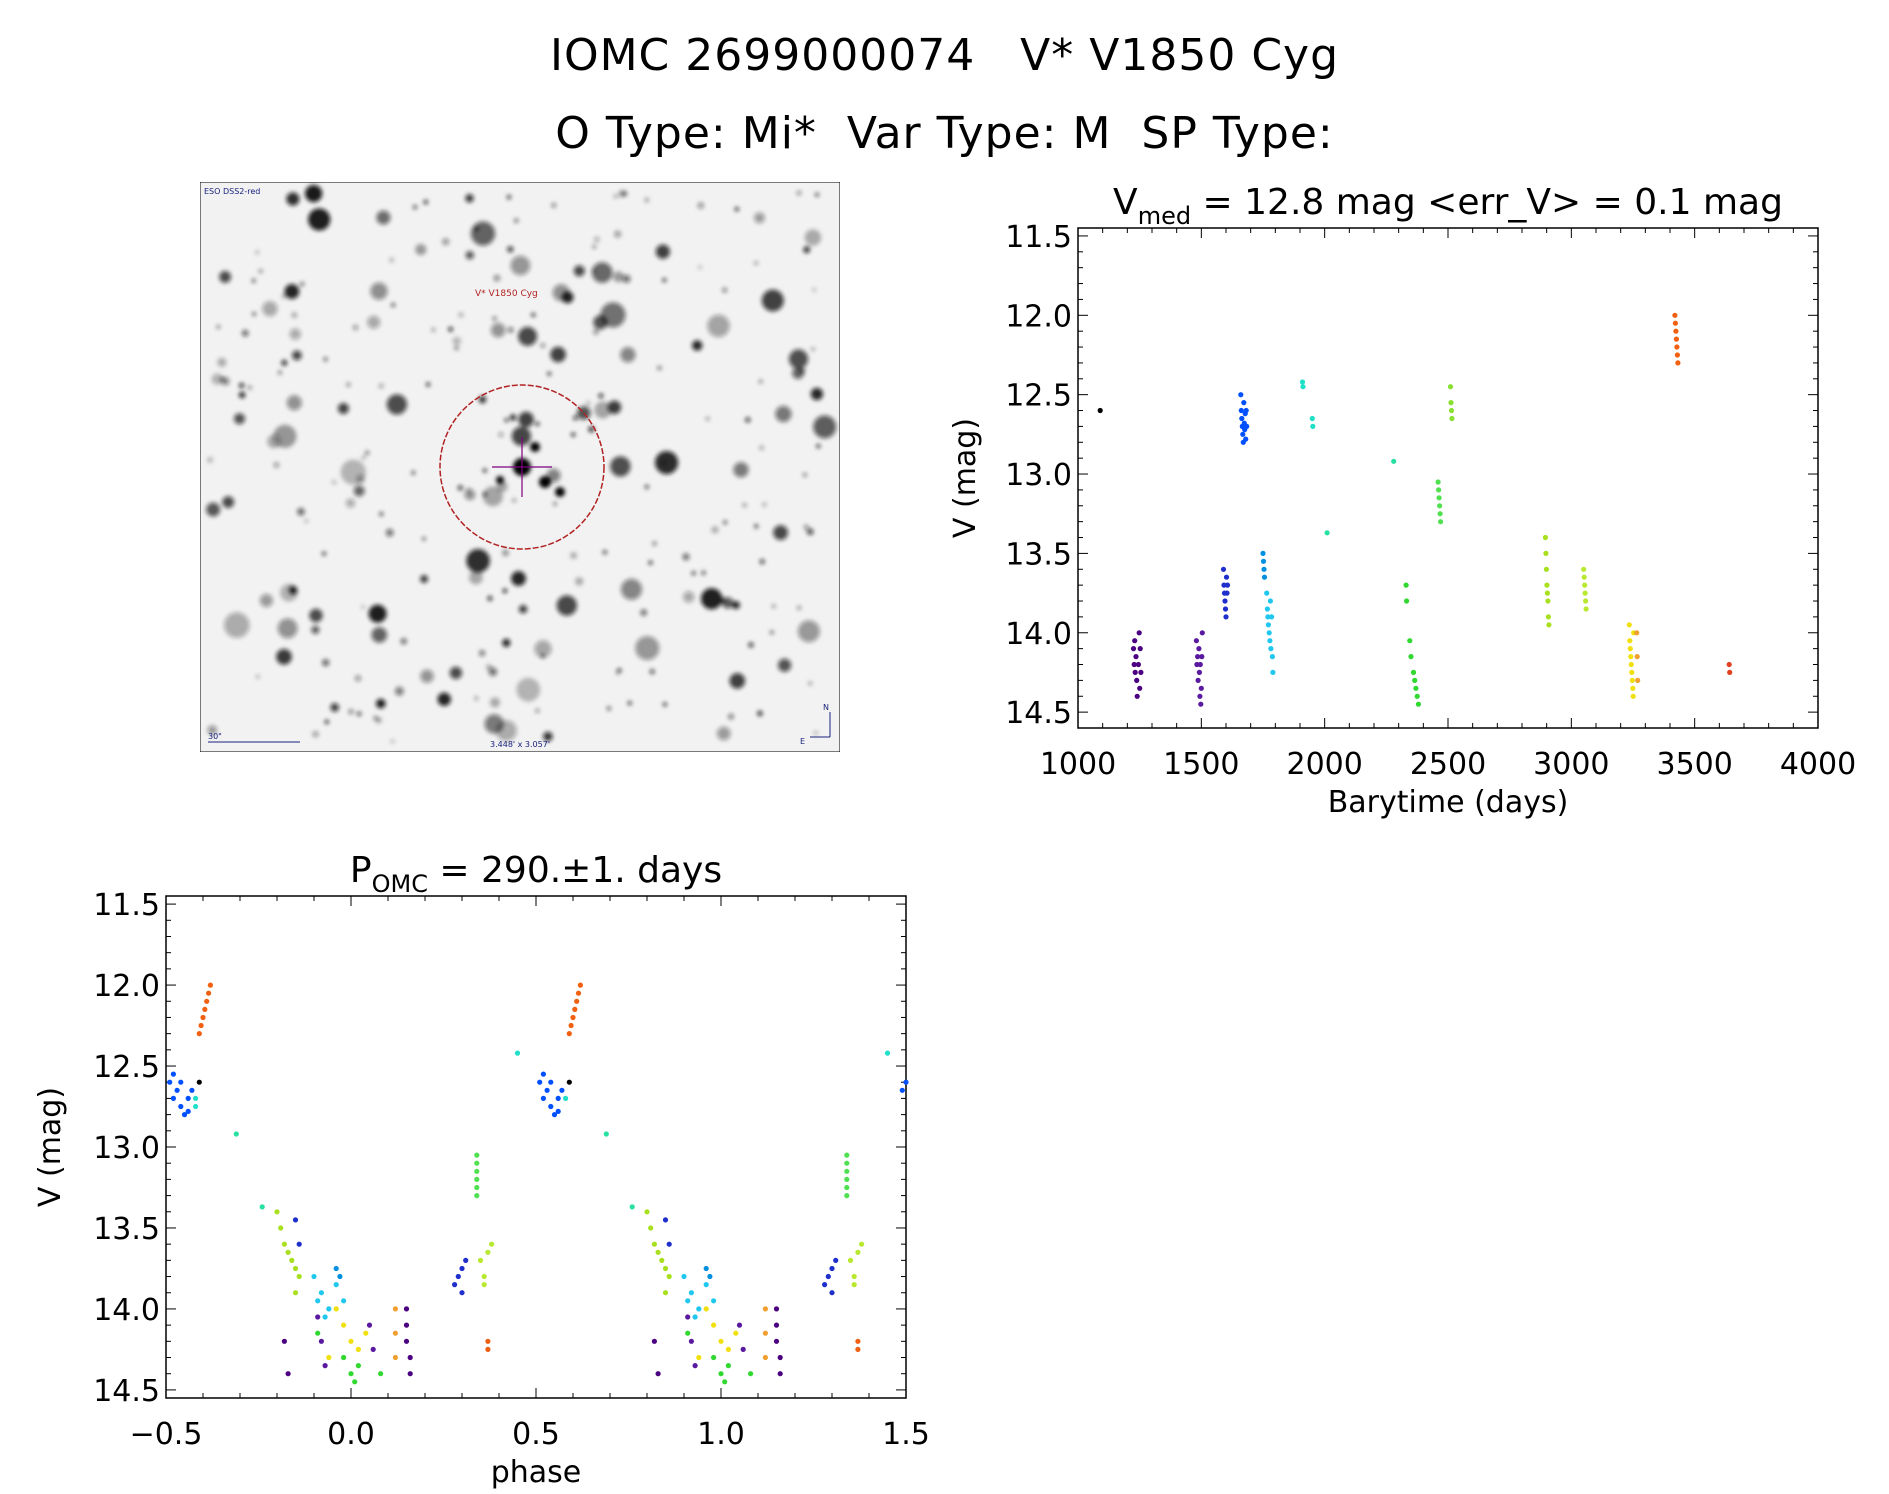 The image size is (1889, 1494). What do you see at coordinates (506, 294) in the screenshot?
I see `finder-target-label: V* V1850 Cyg` at bounding box center [506, 294].